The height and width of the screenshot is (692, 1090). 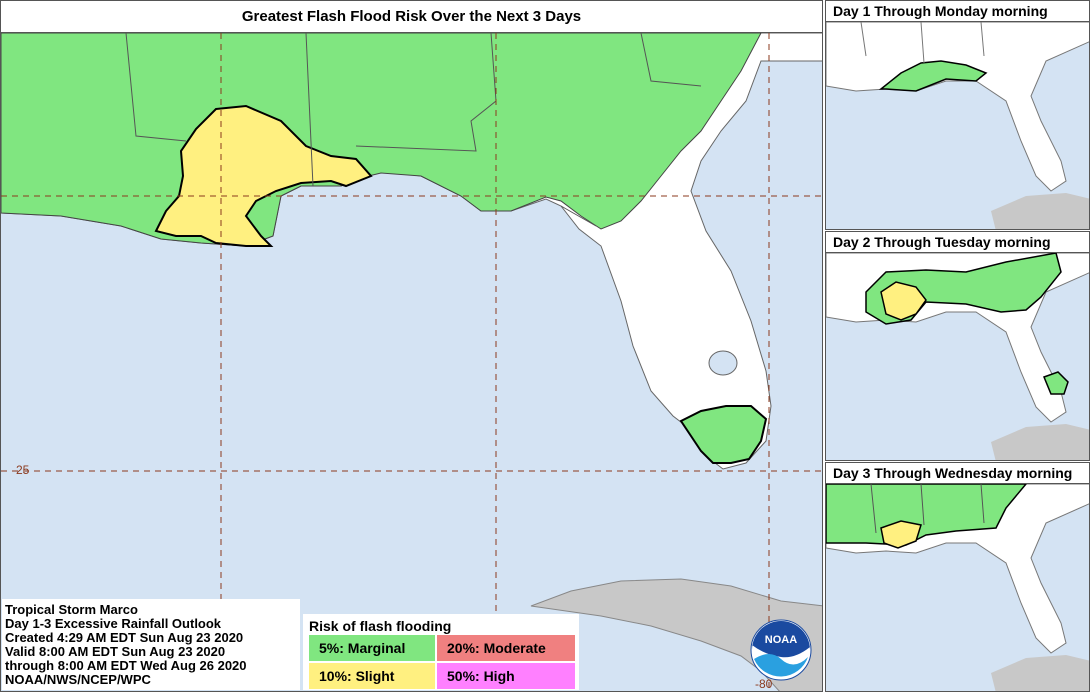 What do you see at coordinates (380, 626) in the screenshot?
I see `legend-title: Risk of flash flooding` at bounding box center [380, 626].